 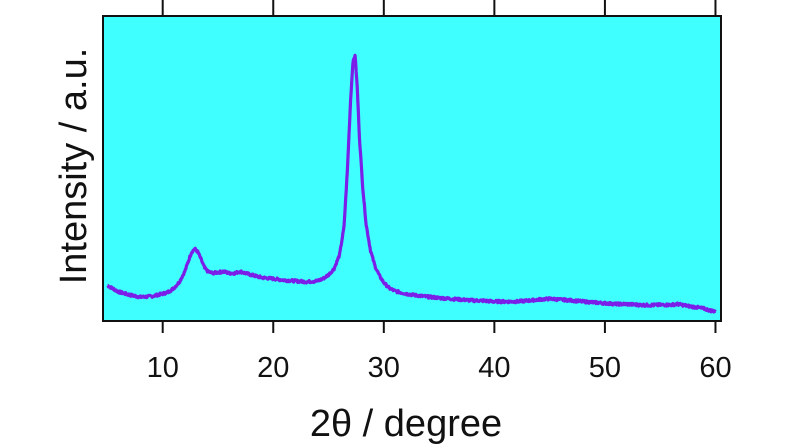 I want to click on x-tick-label-10: 10, so click(x=163, y=368).